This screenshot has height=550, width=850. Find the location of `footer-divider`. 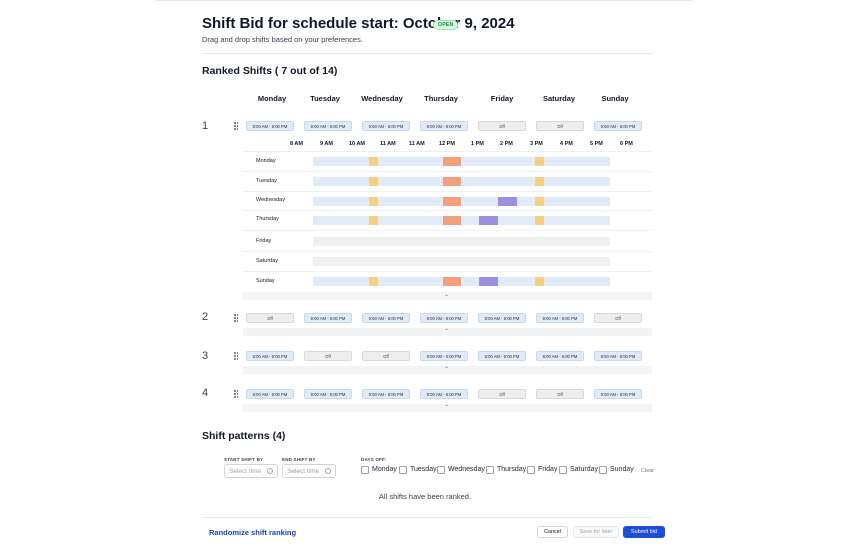

footer-divider is located at coordinates (427, 517).